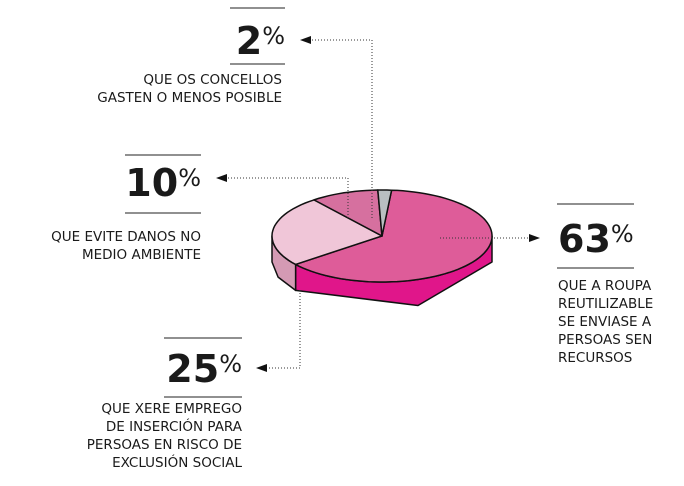  What do you see at coordinates (605, 286) in the screenshot?
I see `category-label: QUE A ROUPA` at bounding box center [605, 286].